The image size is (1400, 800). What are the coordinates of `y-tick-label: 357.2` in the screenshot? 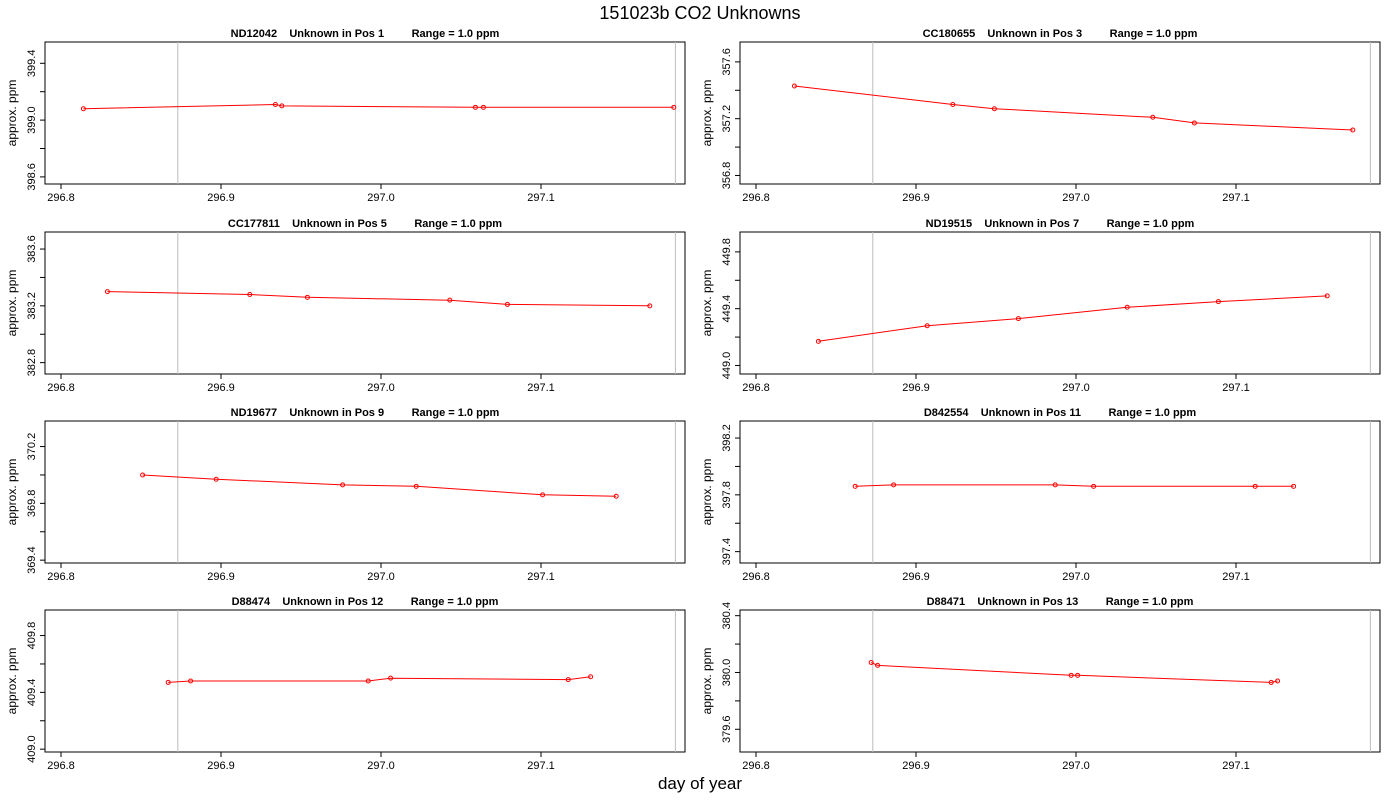 It's located at (727, 119).